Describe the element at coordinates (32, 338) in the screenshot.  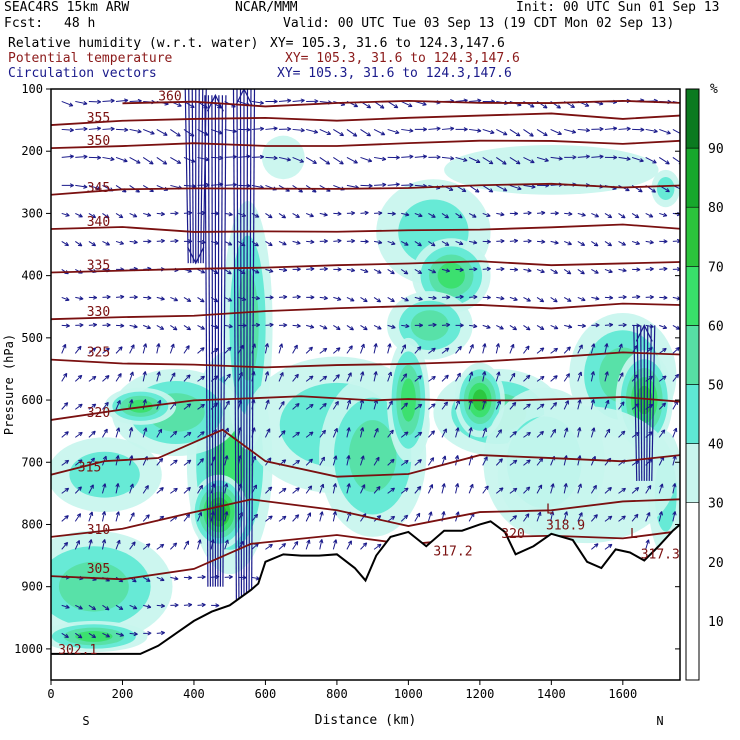
I see `y-tick-500: 500` at that location.